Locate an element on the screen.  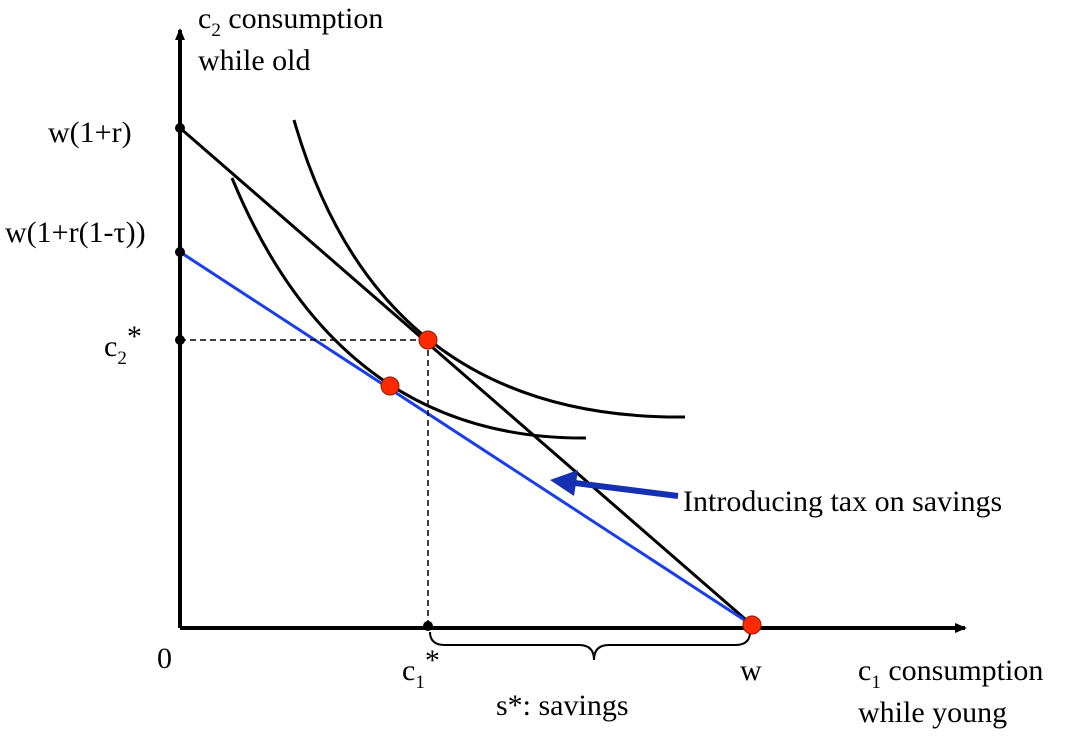
upper-indifference-curve is located at coordinates (489, 269).